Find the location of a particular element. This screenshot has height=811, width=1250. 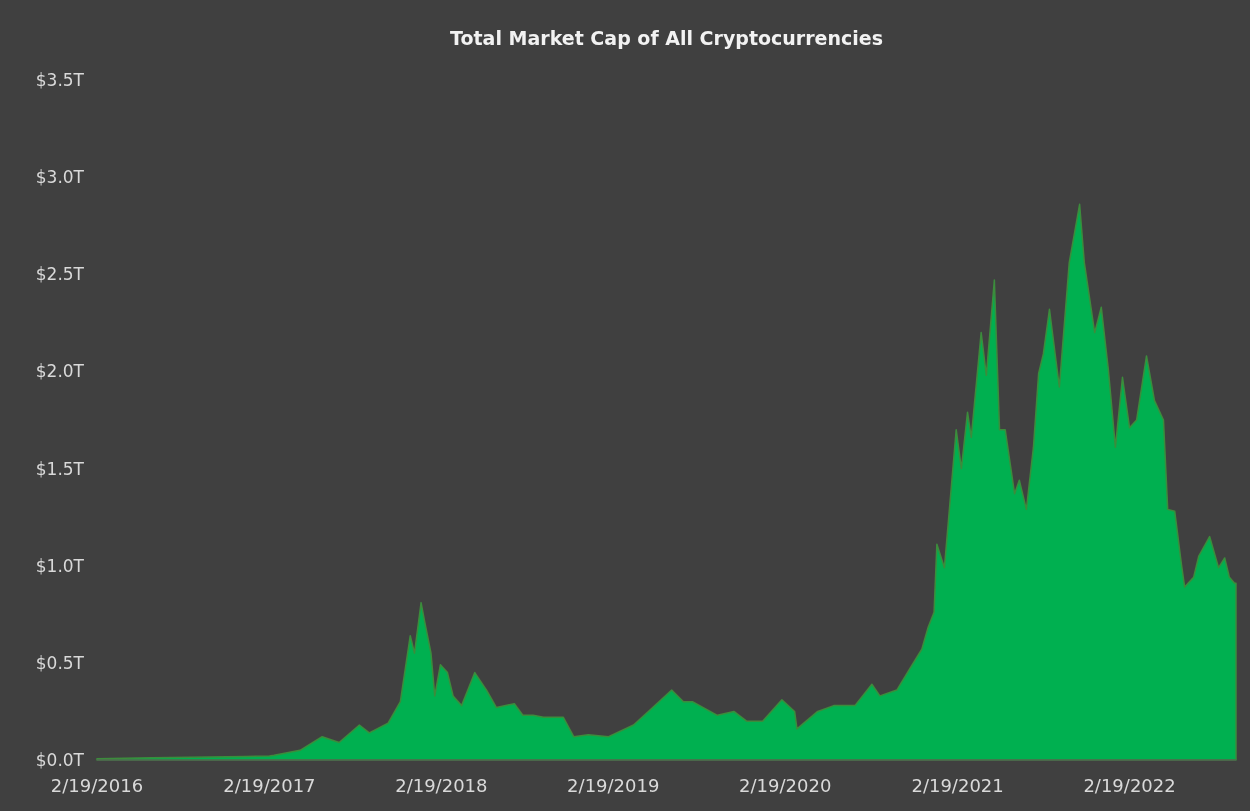

y-tick-label: $1.0T is located at coordinates (60, 565).